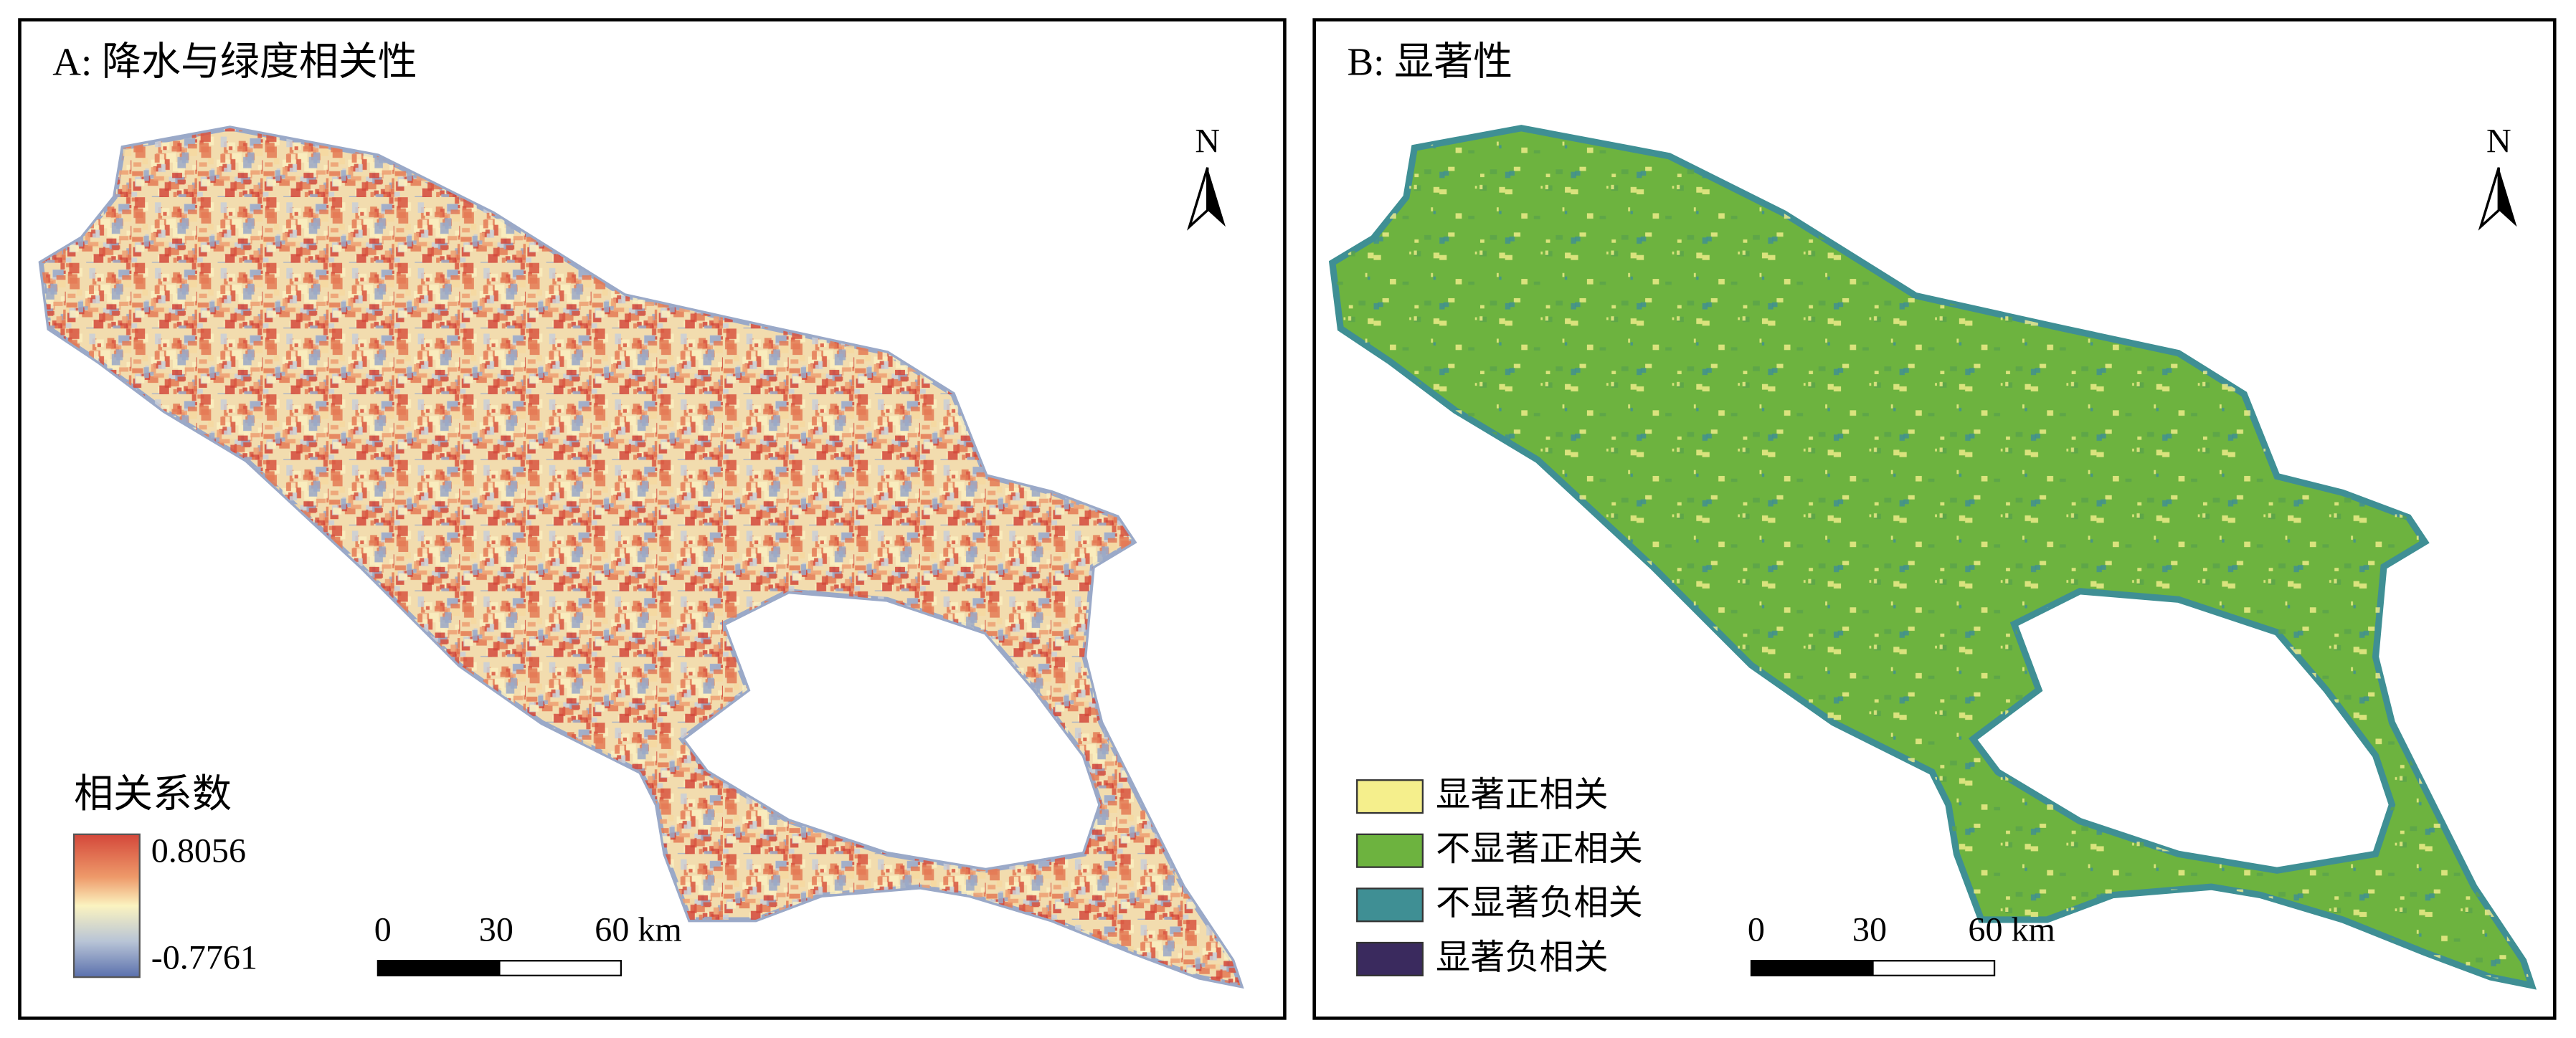 Image resolution: width=2576 pixels, height=1038 pixels. I want to click on legend-ramp, so click(106, 906).